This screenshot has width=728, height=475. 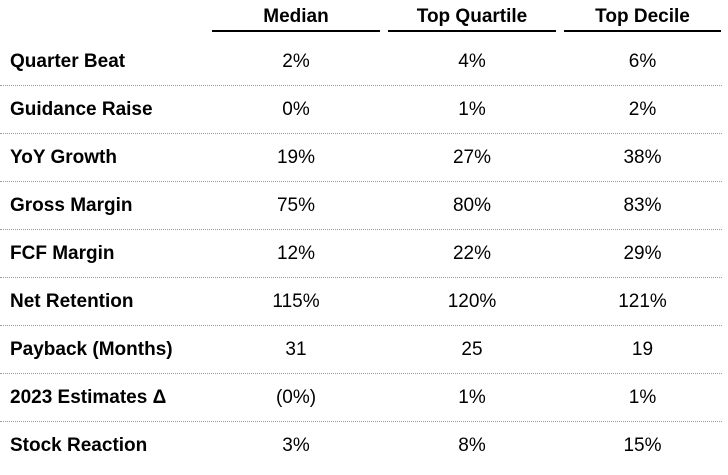 What do you see at coordinates (296, 157) in the screenshot?
I see `median-cell: 19%` at bounding box center [296, 157].